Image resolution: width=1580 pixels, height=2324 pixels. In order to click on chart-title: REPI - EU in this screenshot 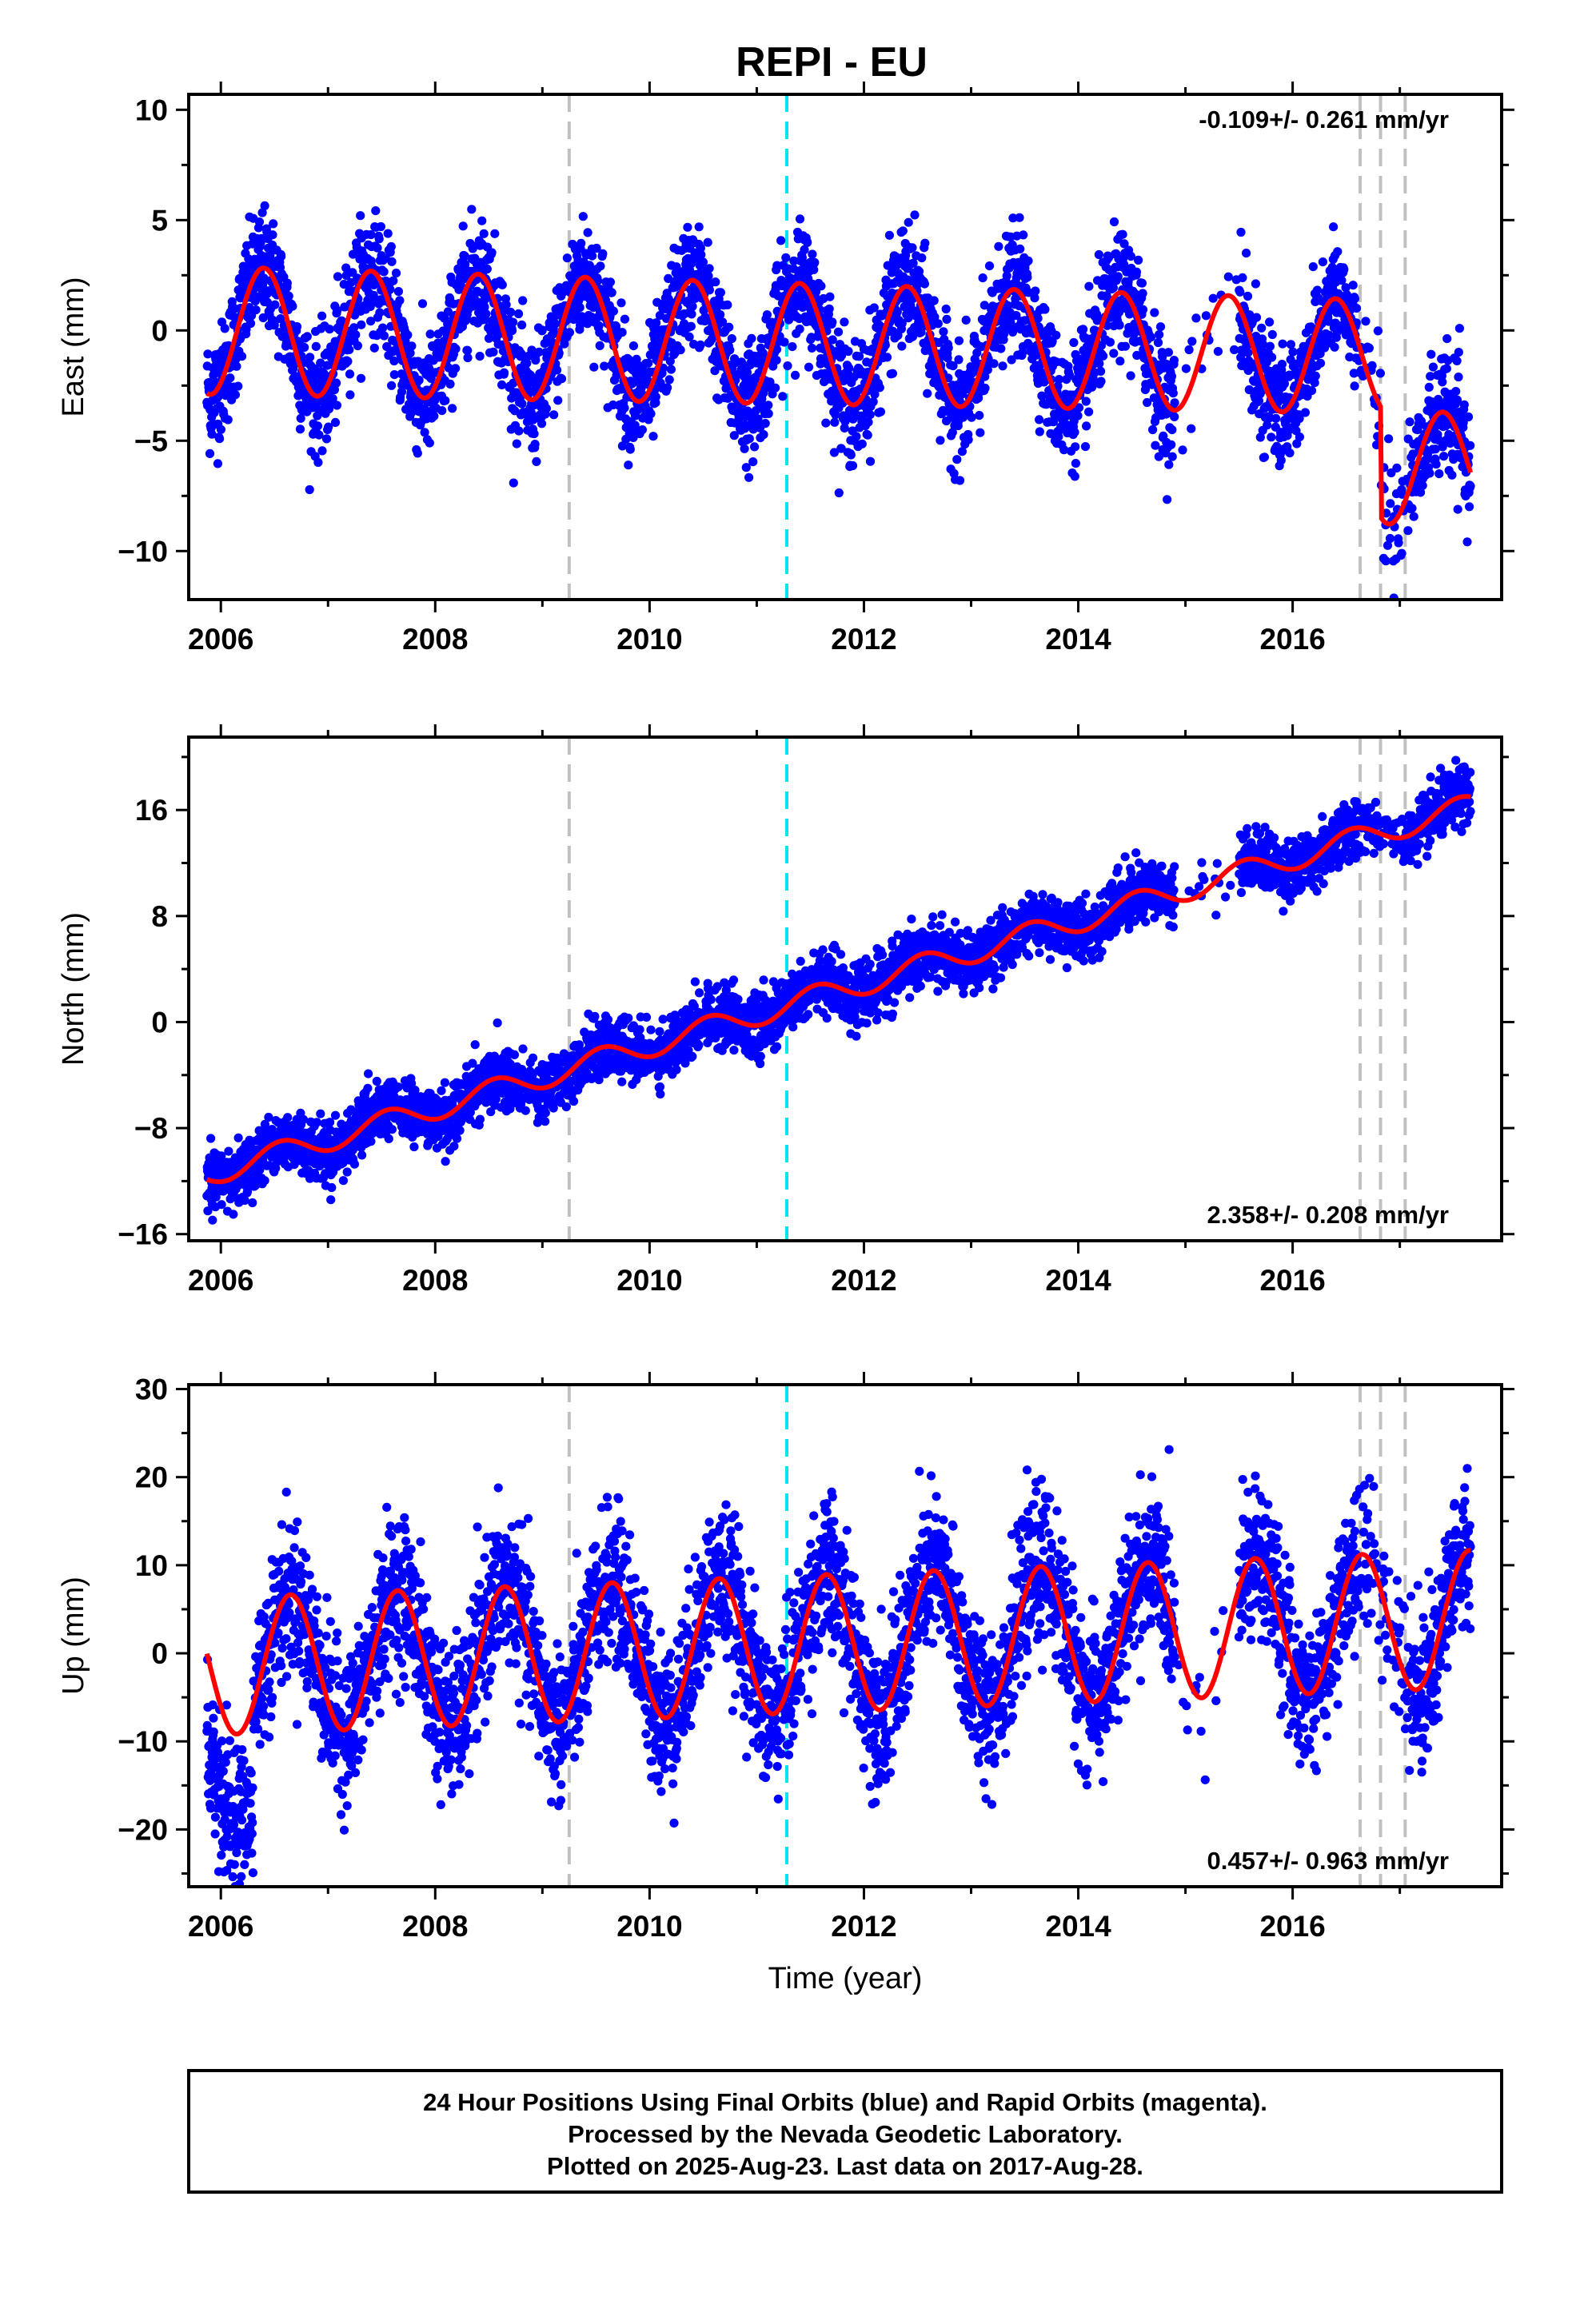, I will do `click(832, 62)`.